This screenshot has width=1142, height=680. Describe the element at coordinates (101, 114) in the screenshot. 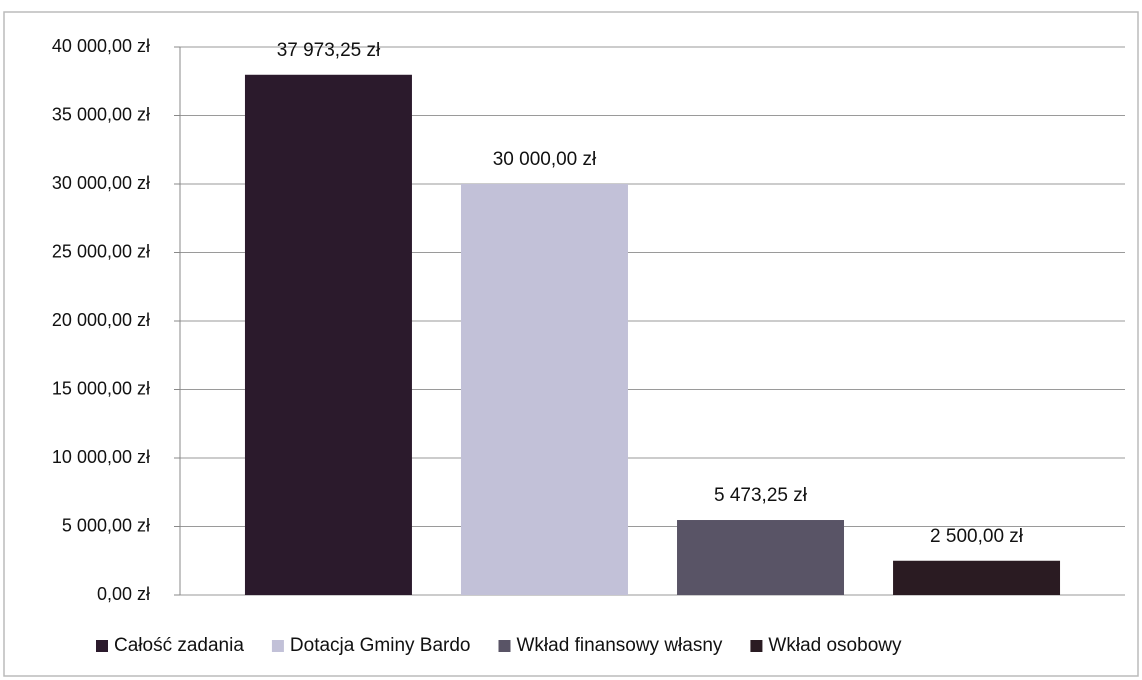

I see `y-tick-label: 35 000,00 zł` at that location.